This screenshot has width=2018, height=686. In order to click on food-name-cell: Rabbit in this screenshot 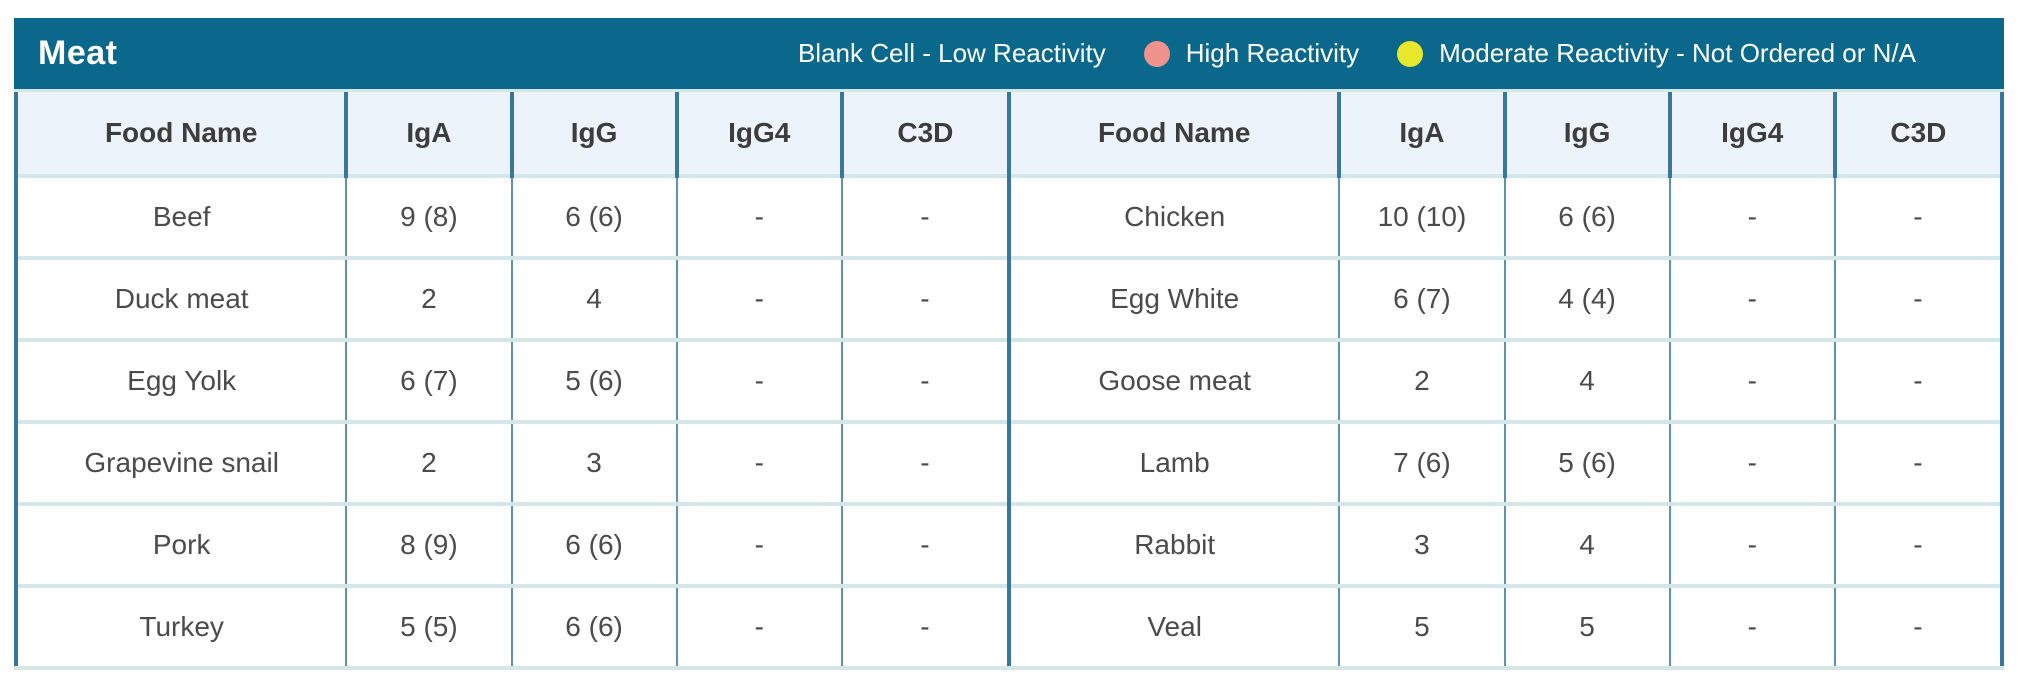, I will do `click(1175, 545)`.